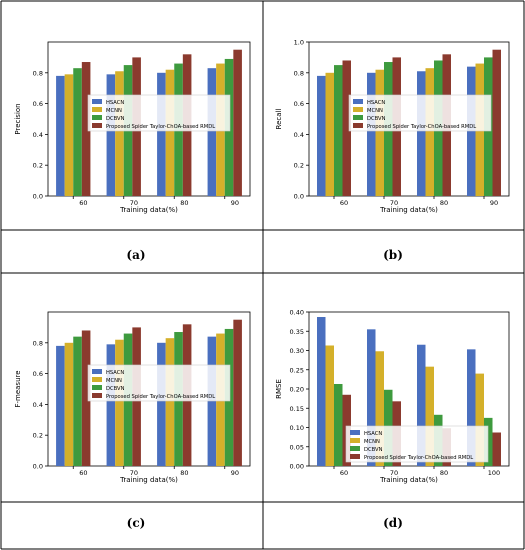 This screenshot has width=525, height=550. I want to click on panel-caption: (c), so click(136, 523).